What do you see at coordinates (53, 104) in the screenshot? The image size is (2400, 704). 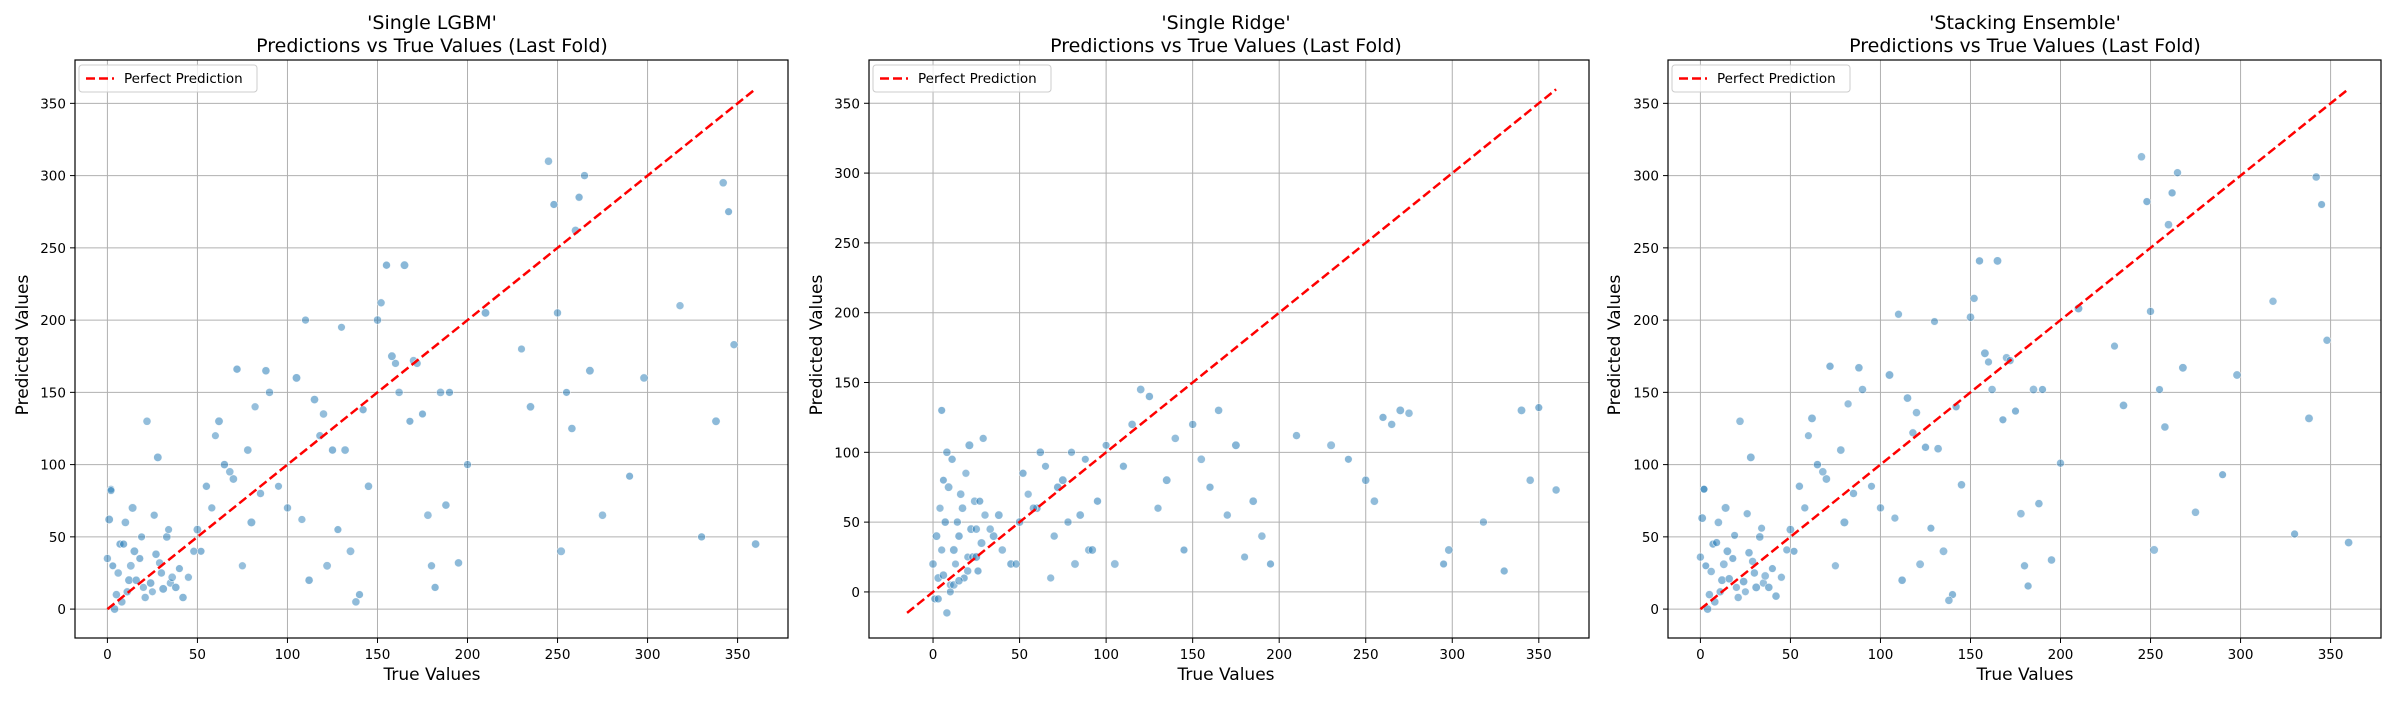 I see `y-tick-label: 350` at bounding box center [53, 104].